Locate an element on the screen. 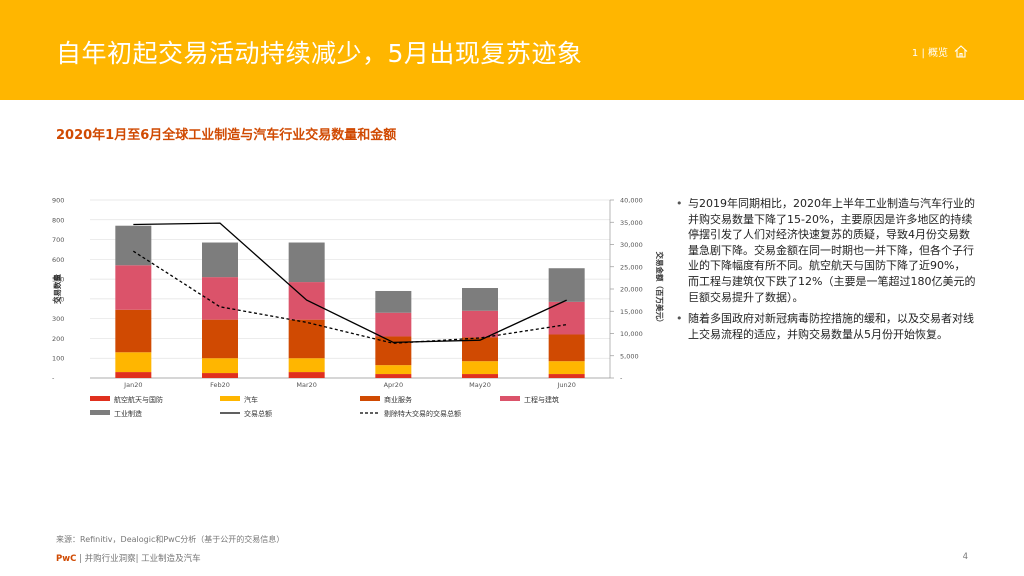  y2-tick-label: 40,000 is located at coordinates (631, 201).